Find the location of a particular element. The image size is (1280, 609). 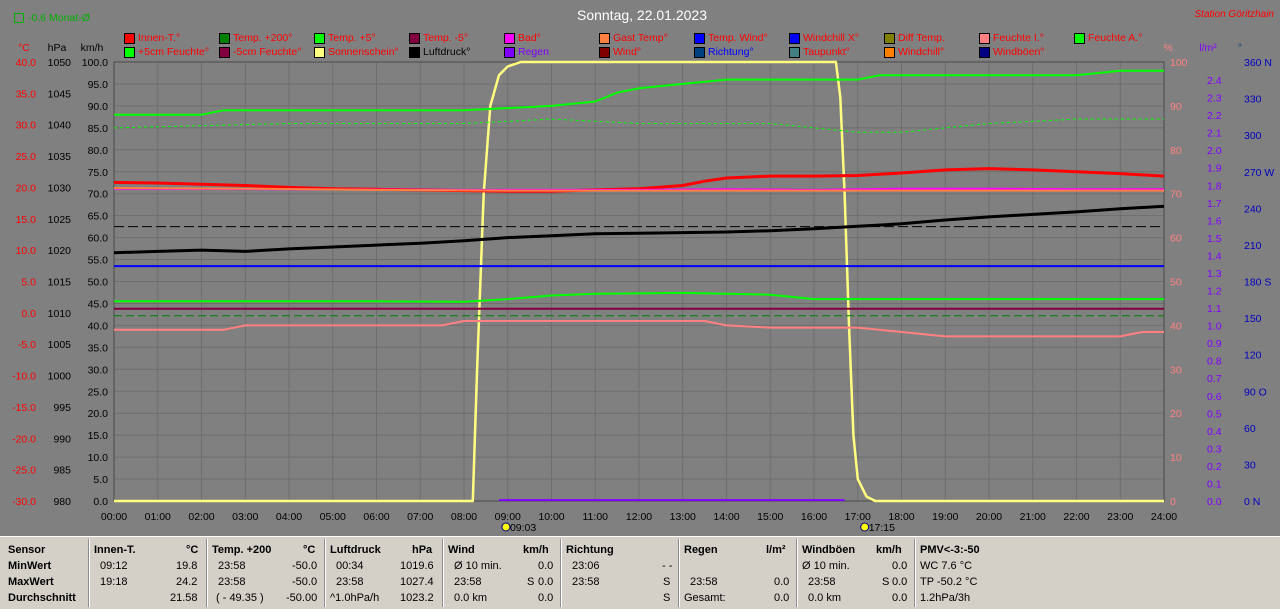

pct-tick-label: 20 is located at coordinates (1176, 414).